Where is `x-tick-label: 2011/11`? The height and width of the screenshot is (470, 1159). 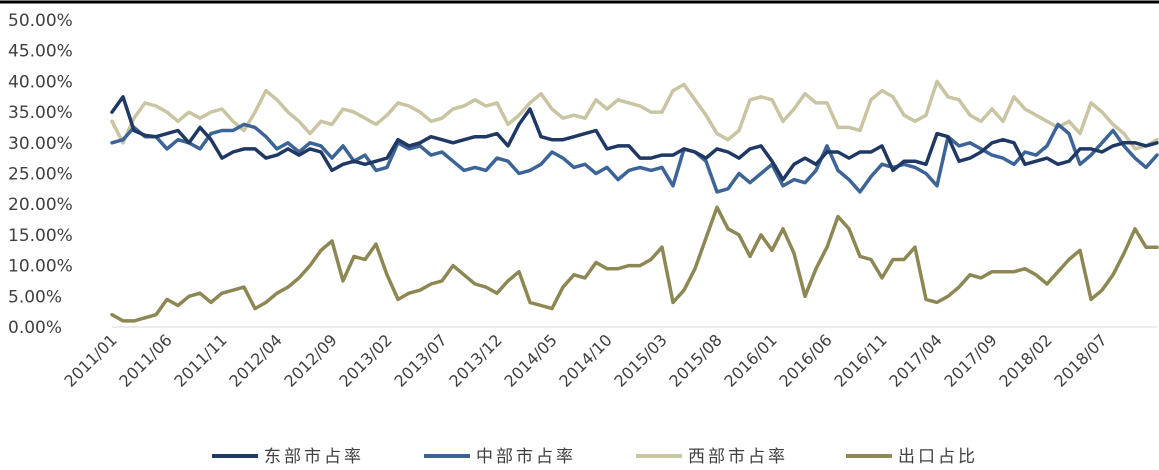 x-tick-label: 2011/11 is located at coordinates (200, 360).